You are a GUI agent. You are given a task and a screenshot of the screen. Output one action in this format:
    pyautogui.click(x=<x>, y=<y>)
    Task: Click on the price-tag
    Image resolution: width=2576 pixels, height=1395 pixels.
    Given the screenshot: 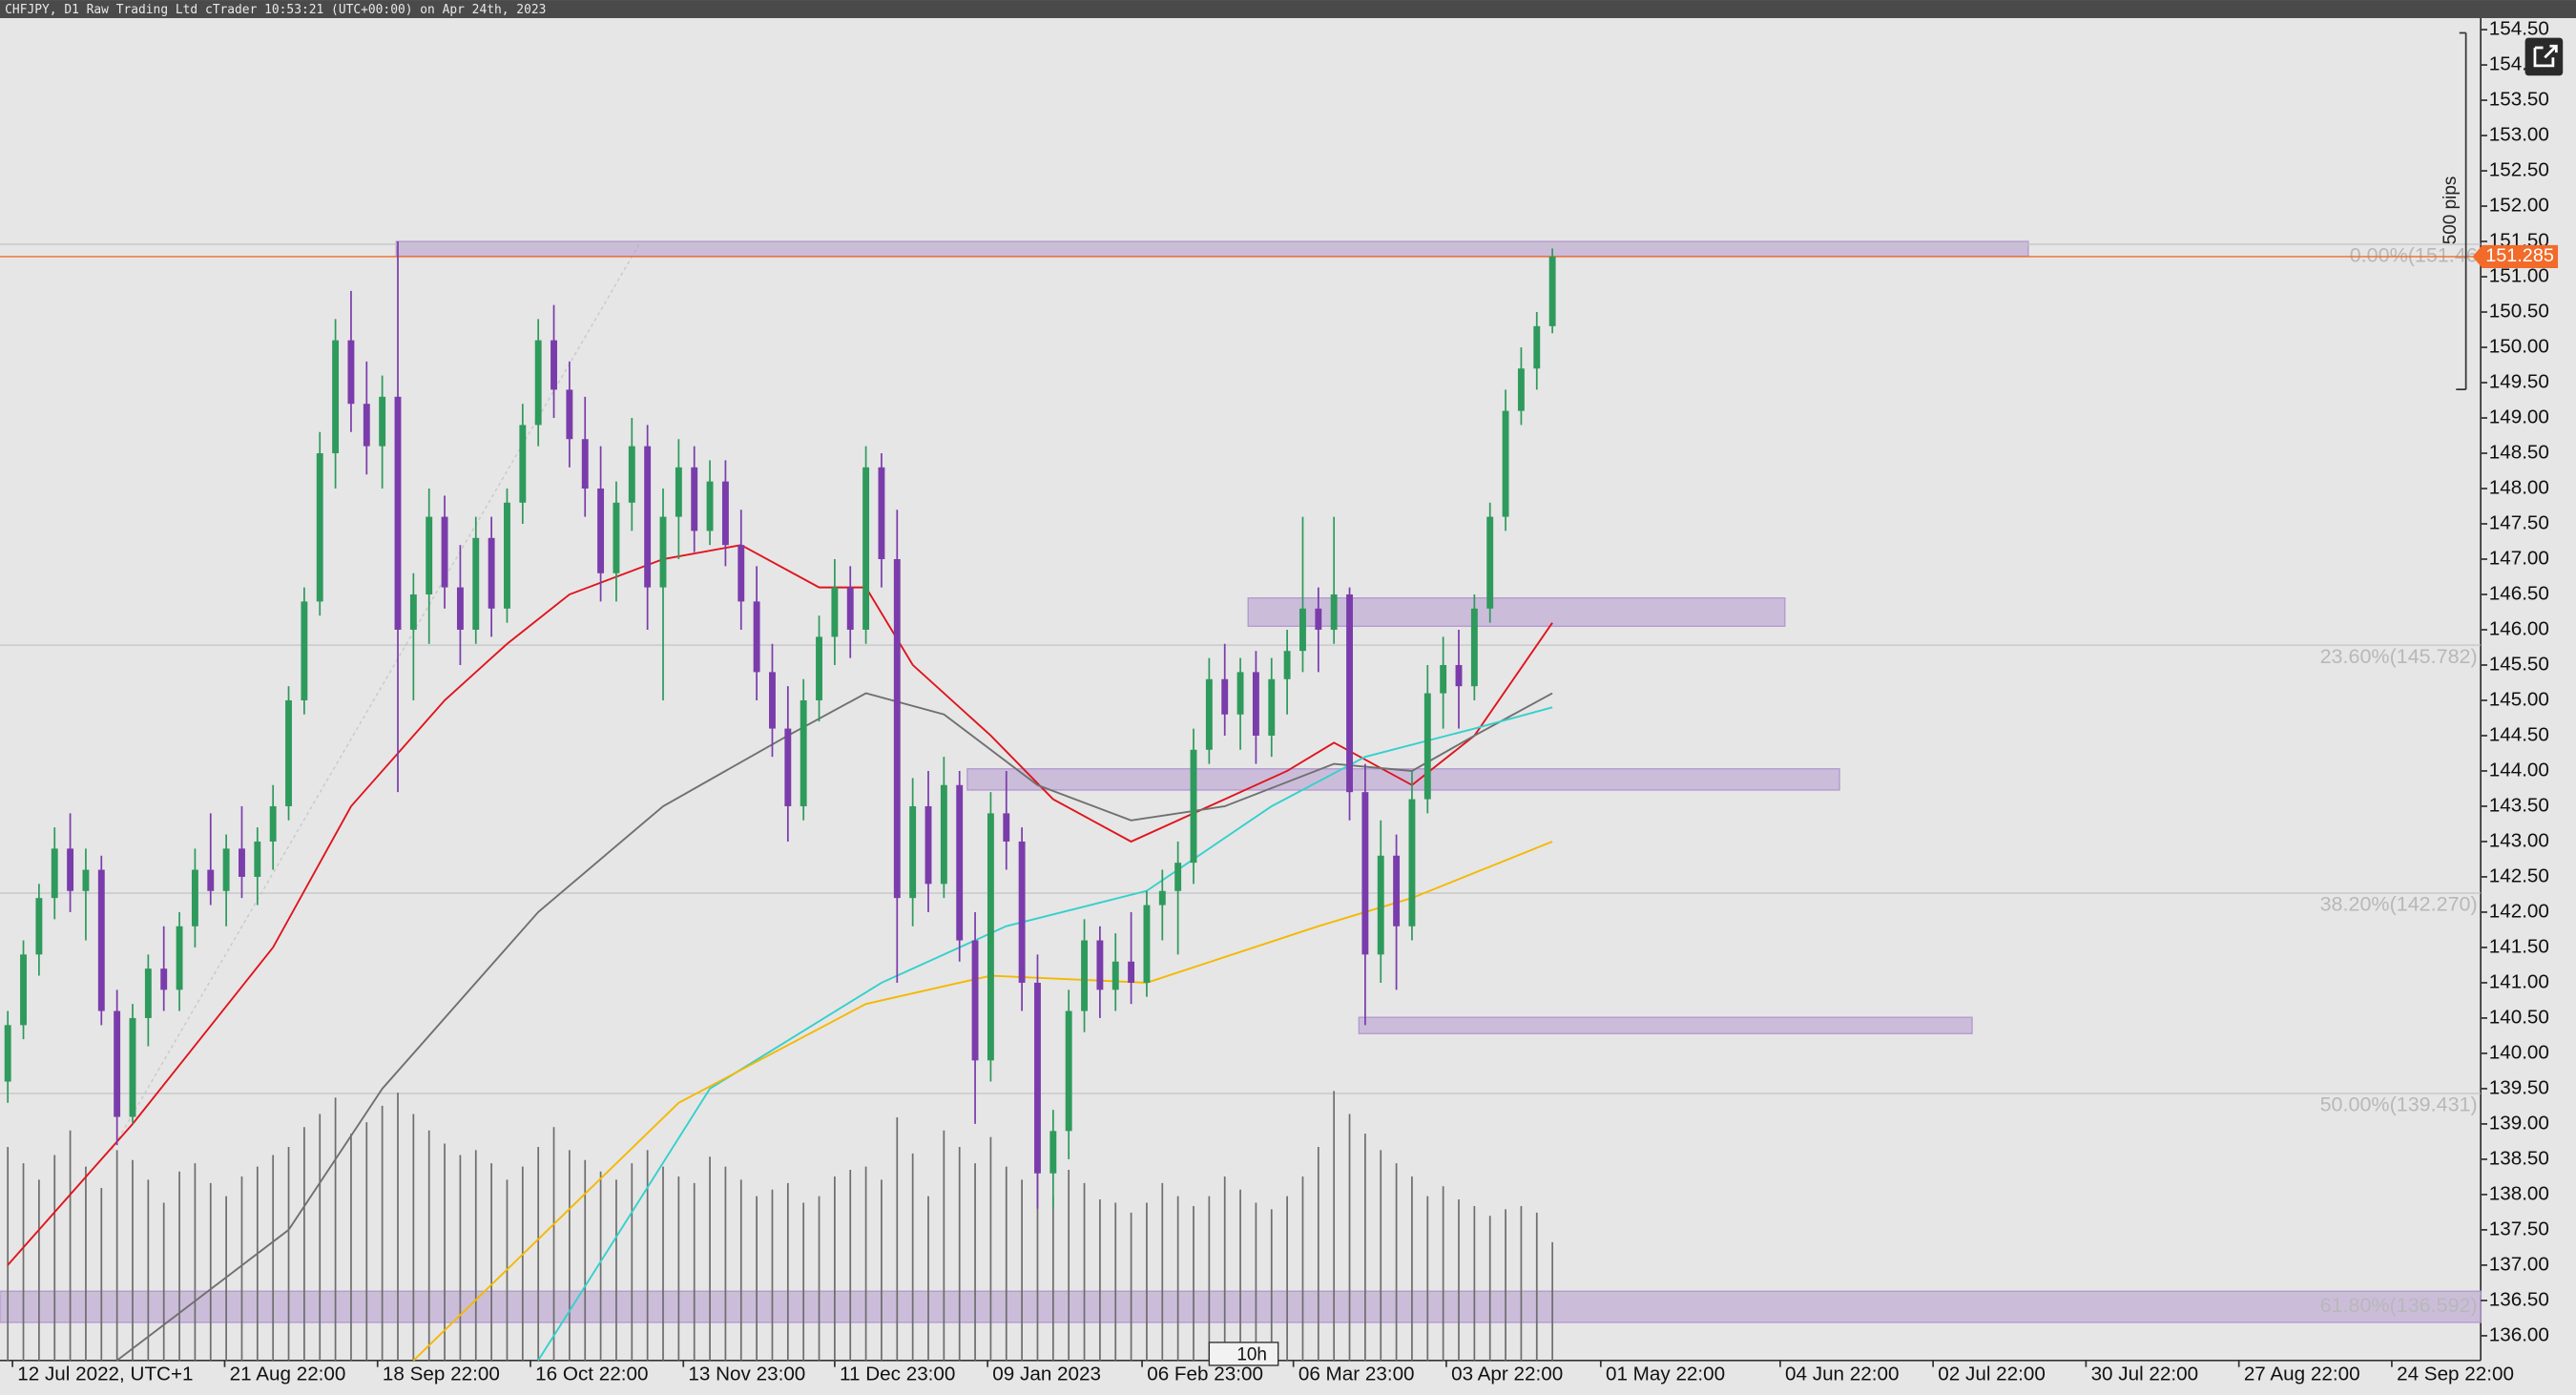 What is the action you would take?
    pyautogui.click(x=2515, y=256)
    